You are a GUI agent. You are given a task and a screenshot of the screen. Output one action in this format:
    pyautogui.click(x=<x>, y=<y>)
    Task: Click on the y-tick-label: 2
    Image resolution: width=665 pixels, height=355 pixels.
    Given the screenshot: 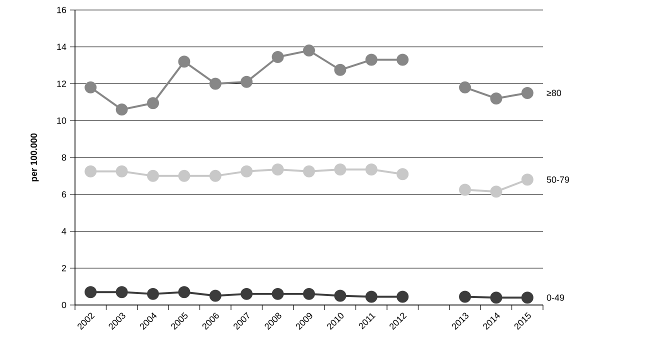 What is the action you would take?
    pyautogui.click(x=64, y=268)
    